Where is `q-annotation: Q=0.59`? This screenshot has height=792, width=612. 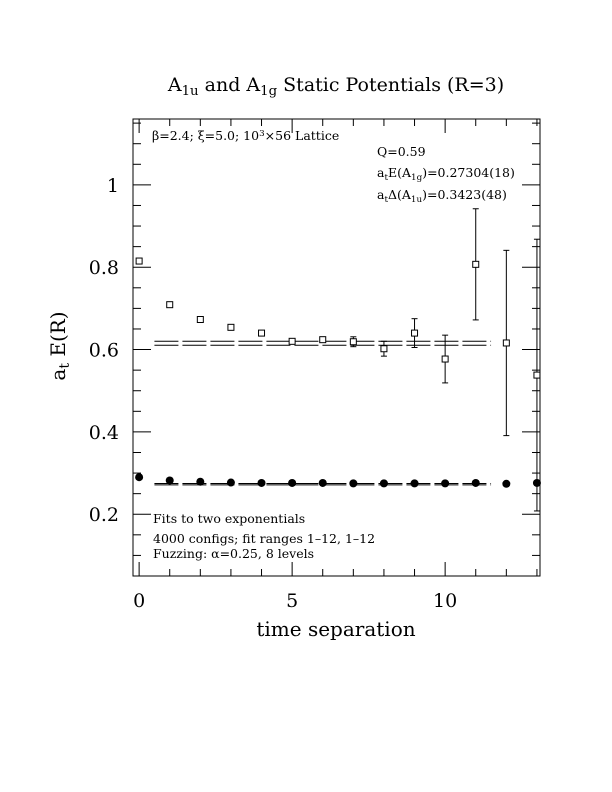
q-annotation: Q=0.59 is located at coordinates (401, 151).